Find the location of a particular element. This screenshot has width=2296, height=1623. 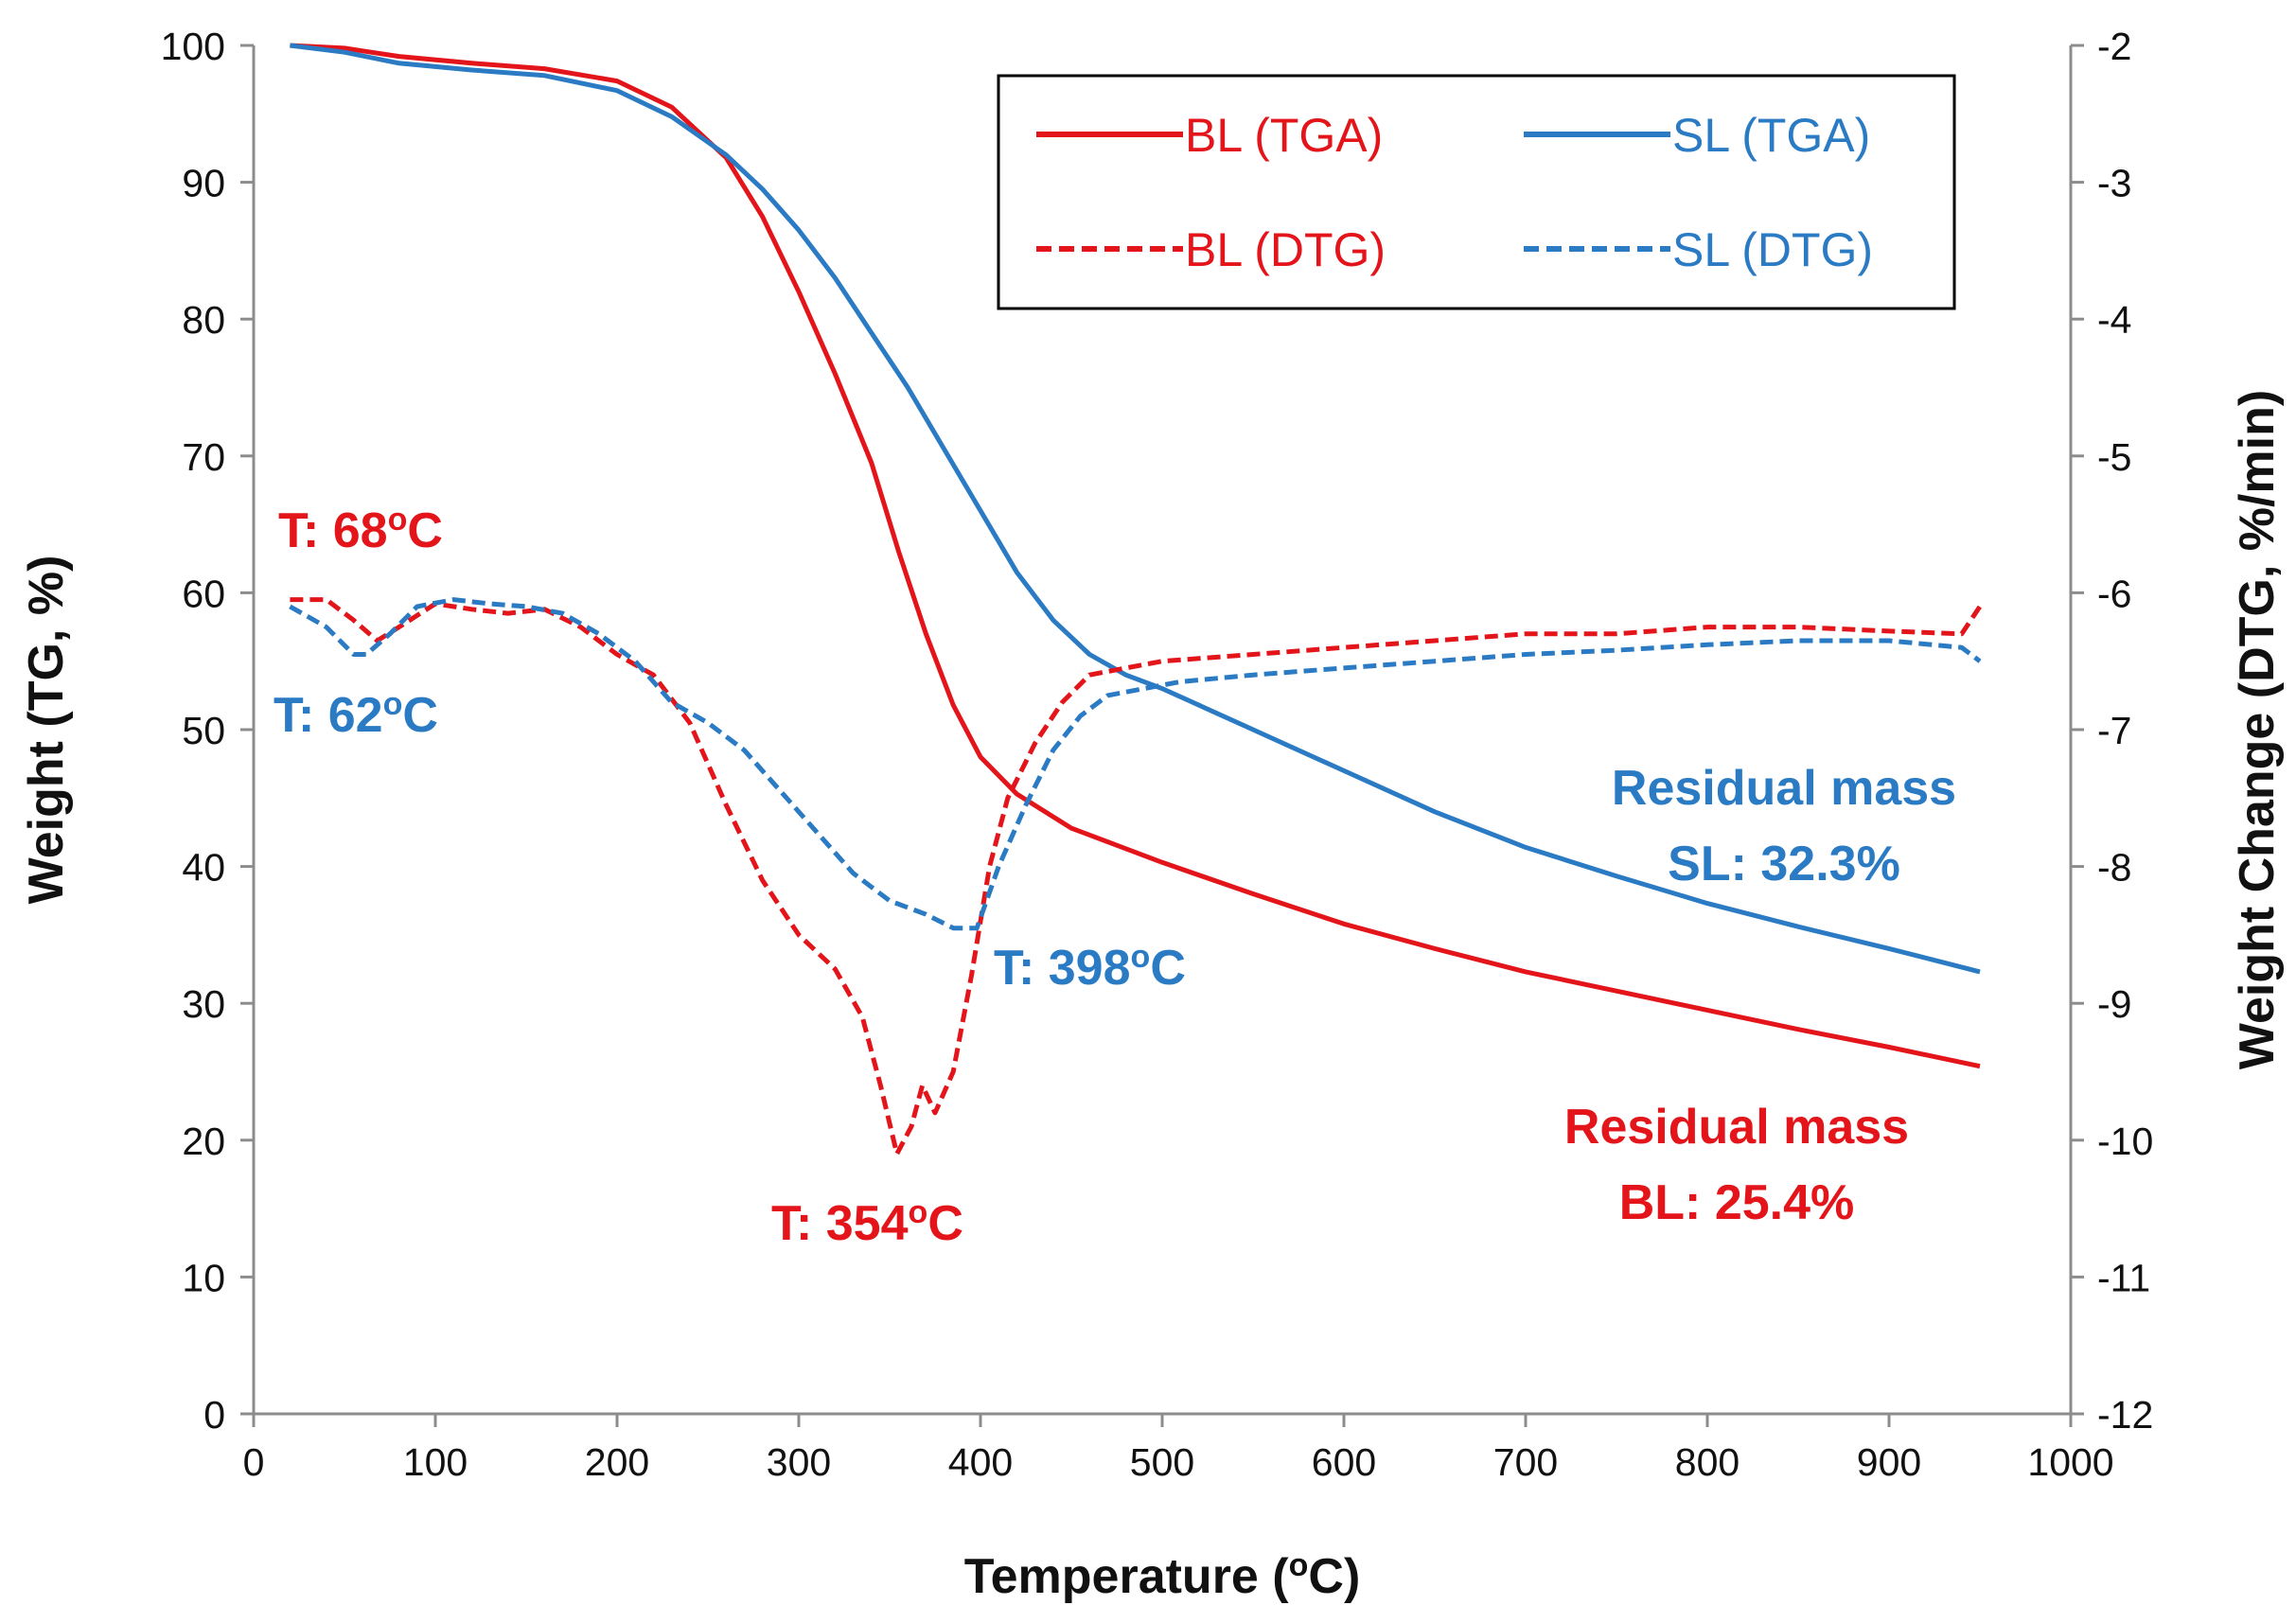

y2-tick-label: -2 is located at coordinates (2114, 46).